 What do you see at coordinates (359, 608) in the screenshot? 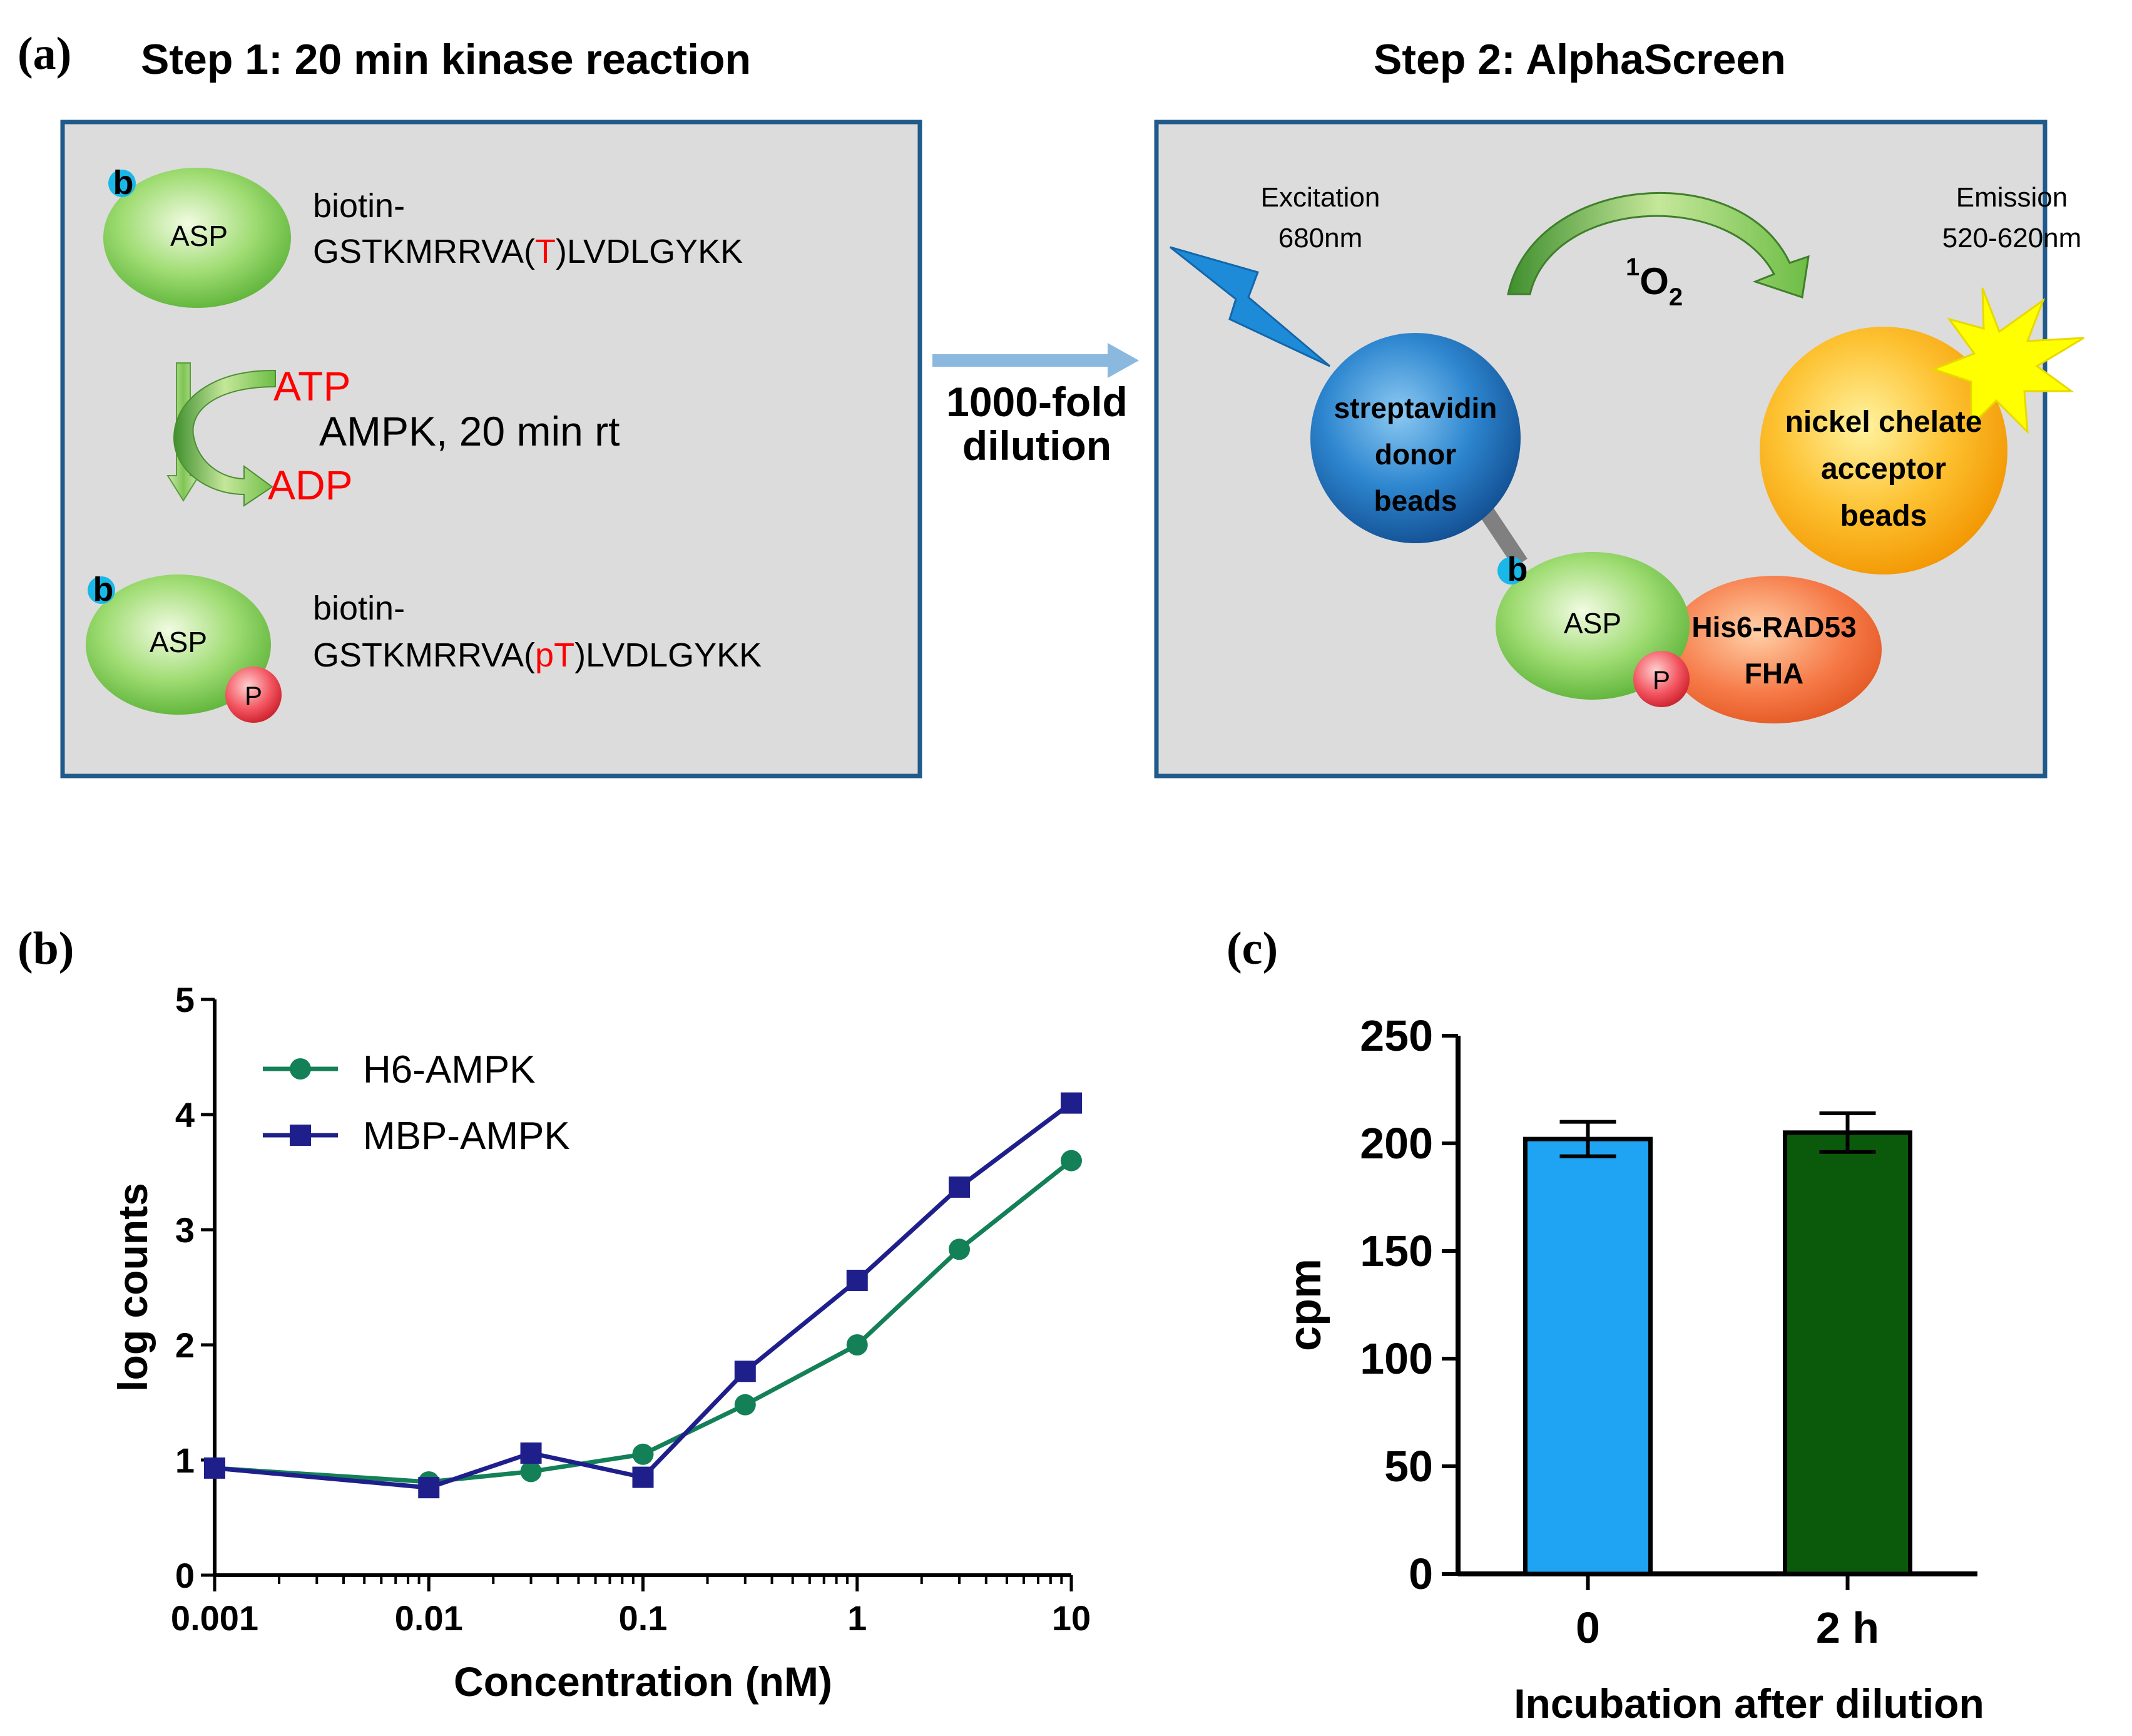
I see `product-prefix: biotin-` at bounding box center [359, 608].